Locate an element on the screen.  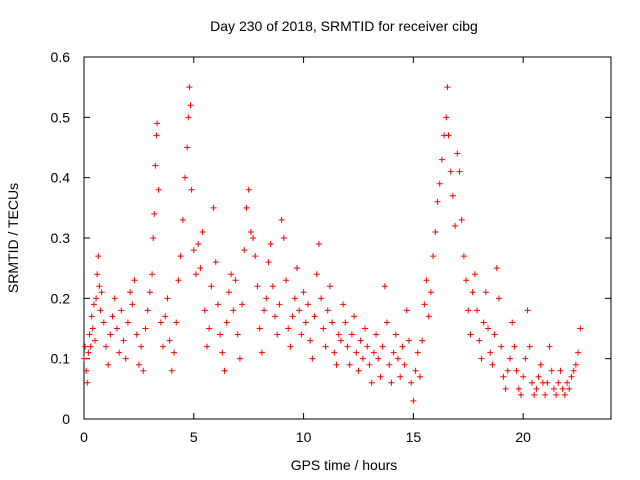
x-axis-label: GPS time / hours is located at coordinates (344, 465).